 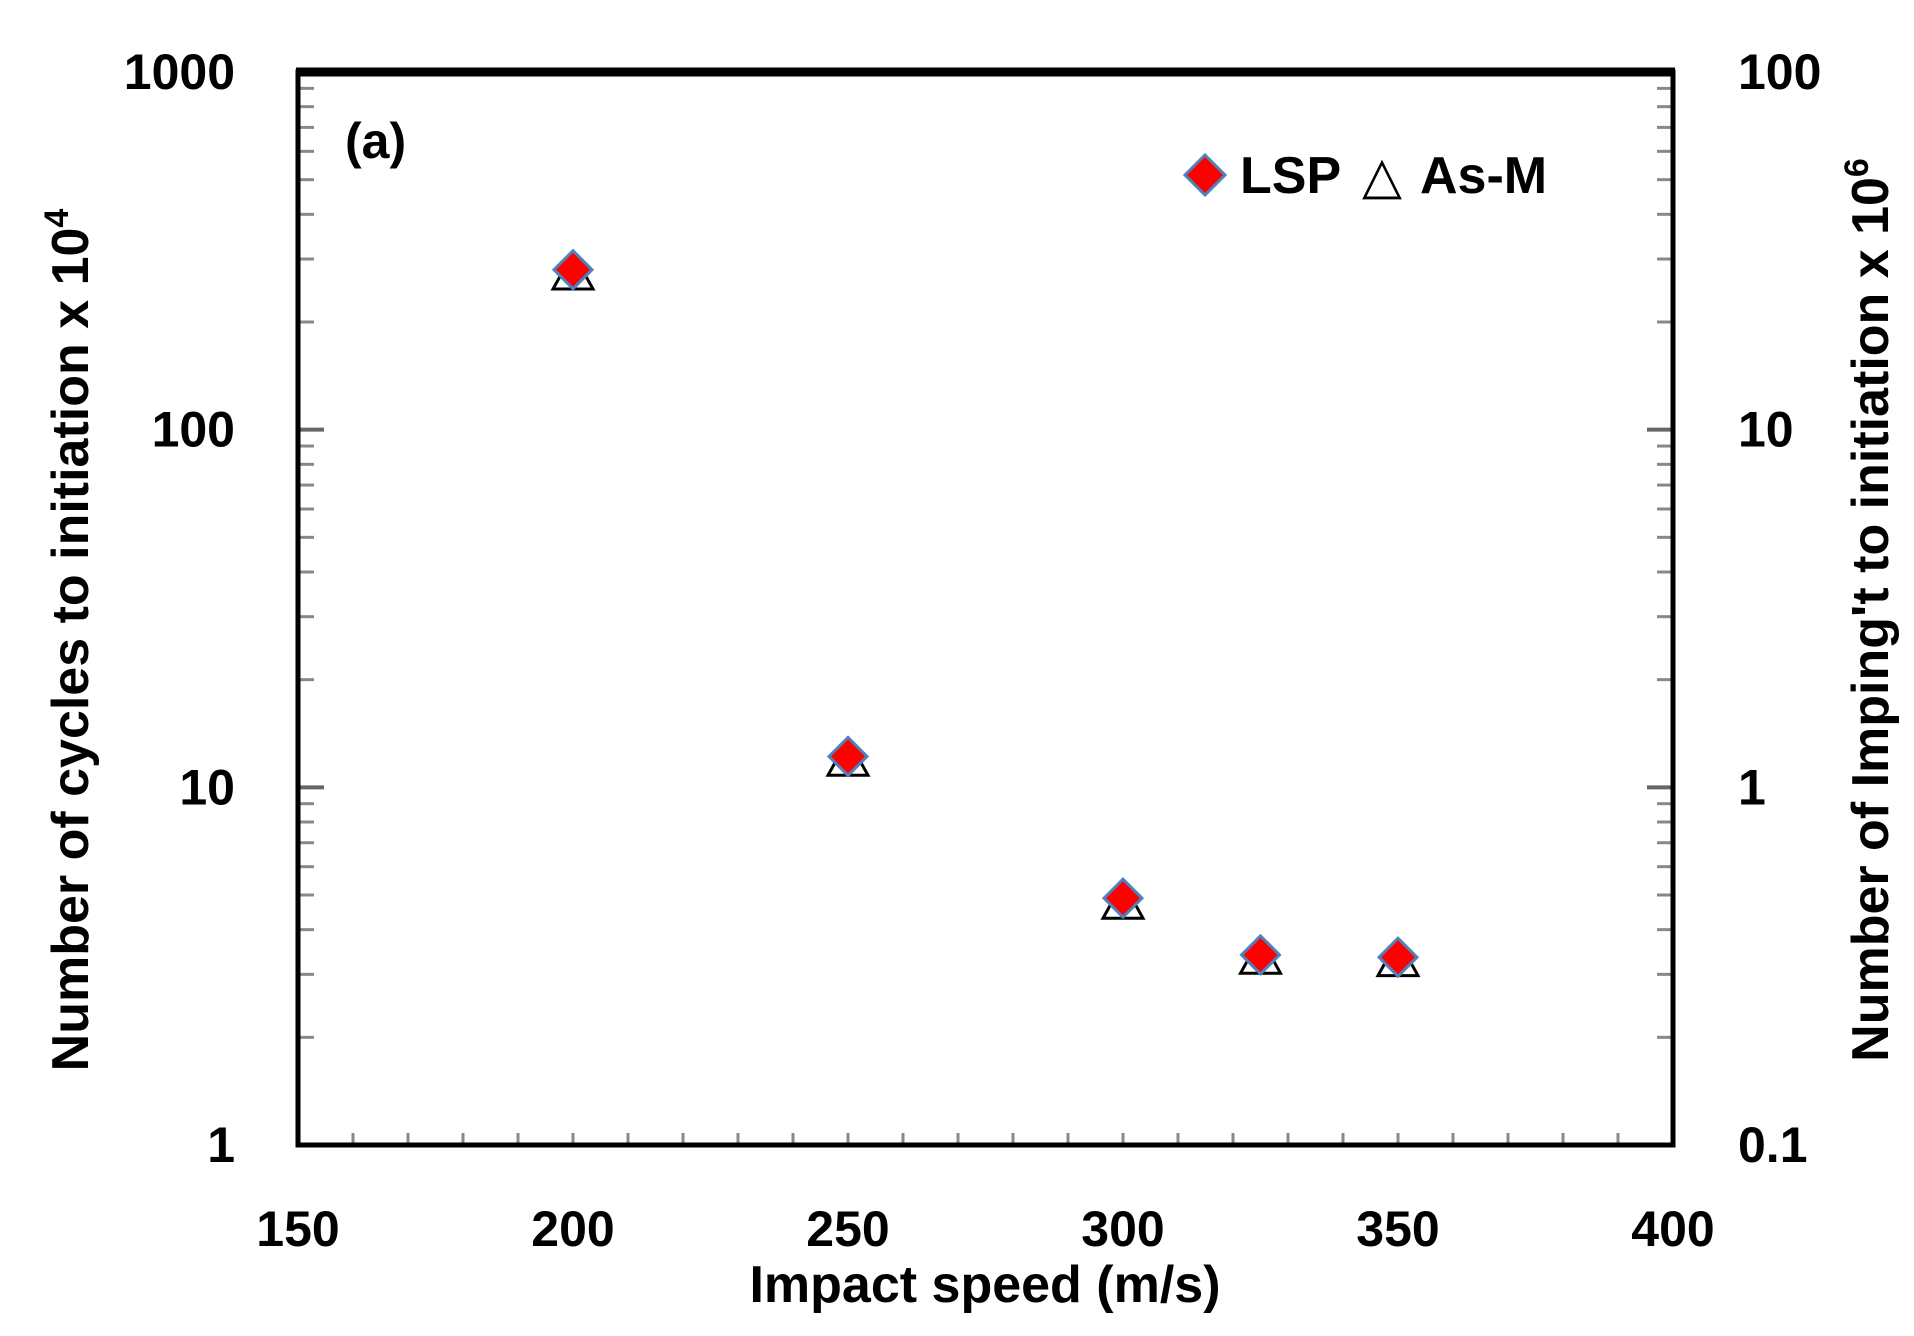 What do you see at coordinates (179, 608) in the screenshot?
I see `y-axis: 1 10 100 1000` at bounding box center [179, 608].